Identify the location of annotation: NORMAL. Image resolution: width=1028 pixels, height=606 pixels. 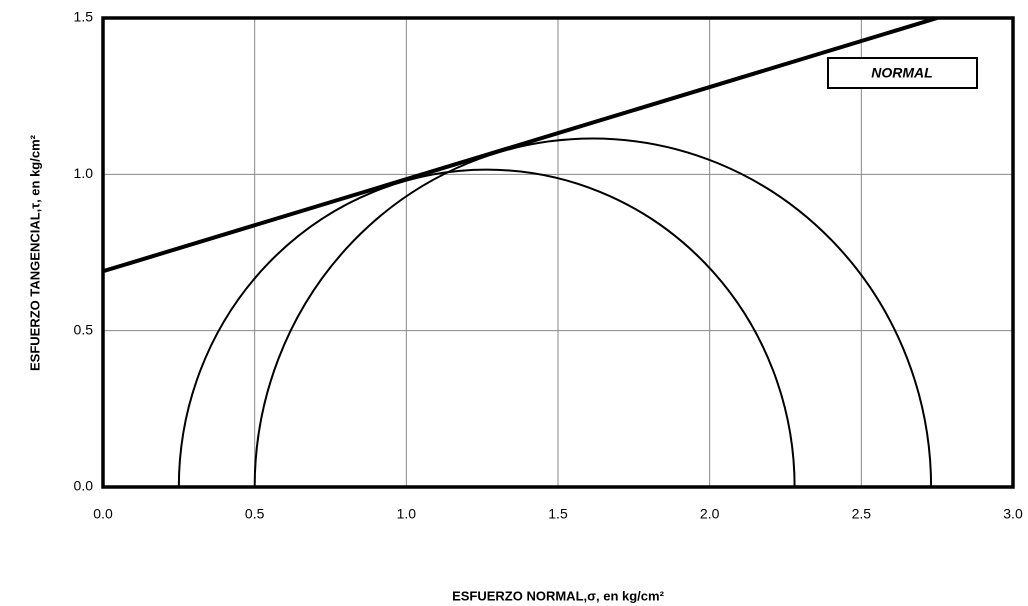
(901, 73).